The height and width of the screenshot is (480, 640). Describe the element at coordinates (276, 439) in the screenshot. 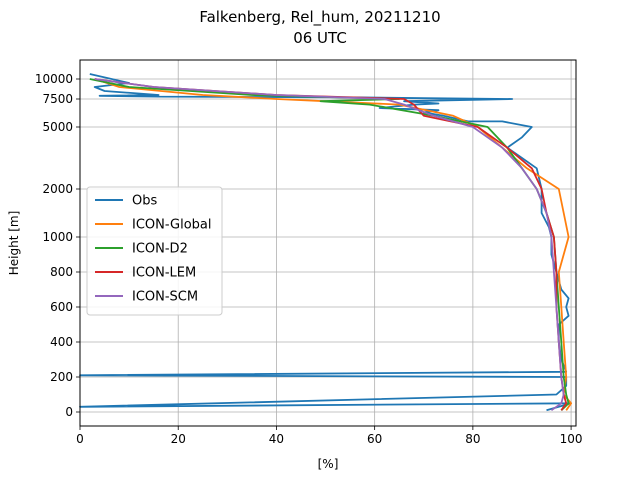

I see `x-tick-label: 40` at that location.